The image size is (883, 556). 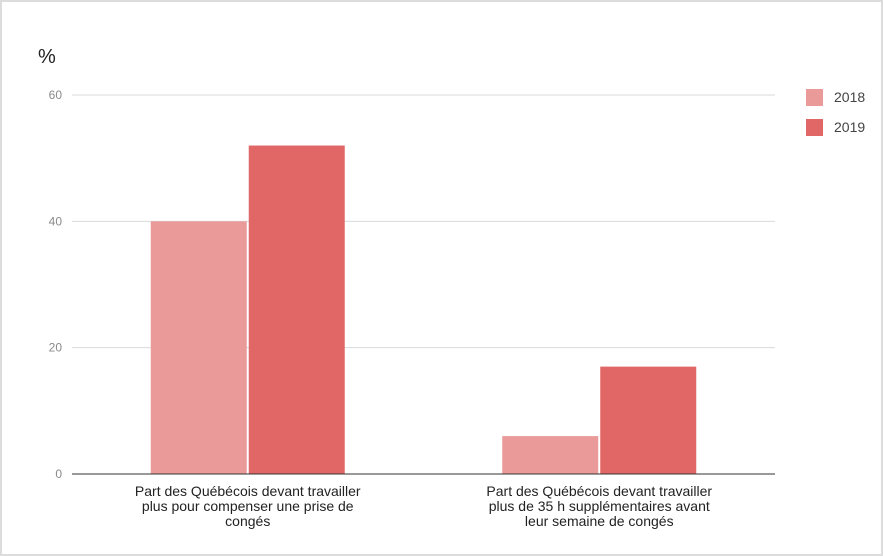 I want to click on y-tick-label: 0, so click(x=58, y=474).